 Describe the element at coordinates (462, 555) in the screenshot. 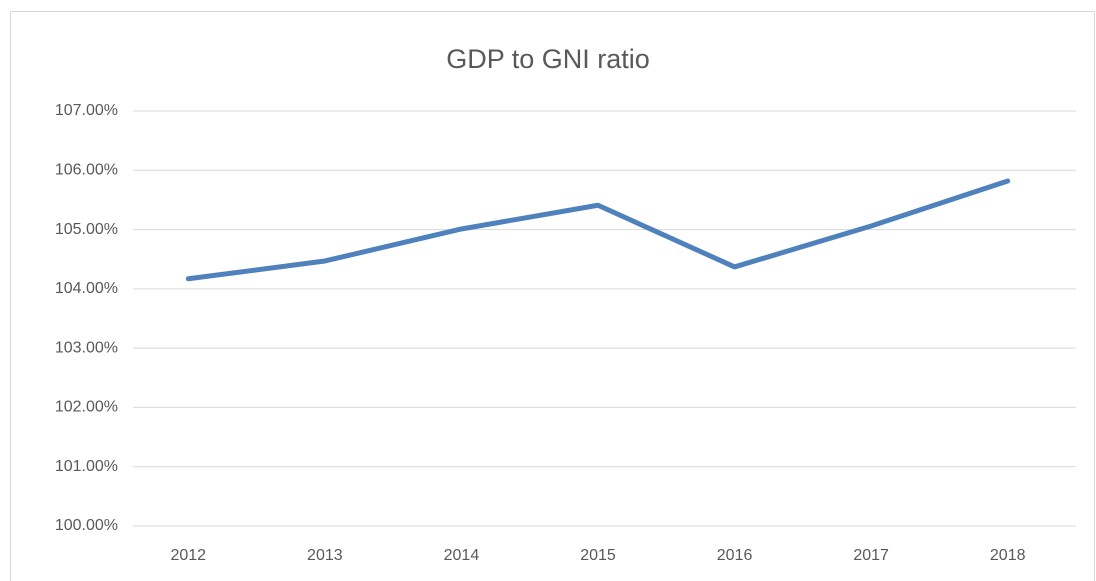

I see `x-tick-label: 2014` at that location.